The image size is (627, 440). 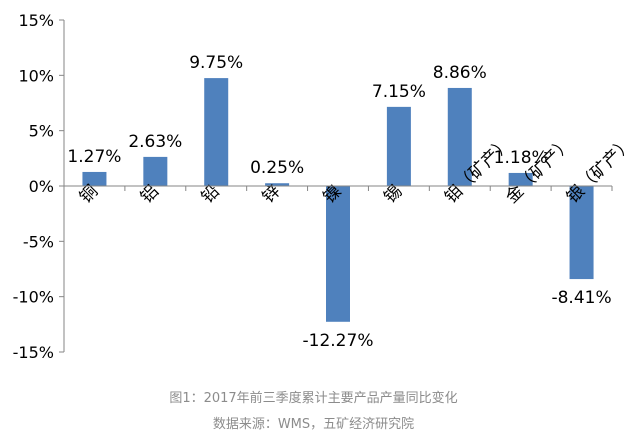 What do you see at coordinates (313, 398) in the screenshot?
I see `chart-caption-title: 图1：2017年前三季度累计主要产品产量同比变化` at bounding box center [313, 398].